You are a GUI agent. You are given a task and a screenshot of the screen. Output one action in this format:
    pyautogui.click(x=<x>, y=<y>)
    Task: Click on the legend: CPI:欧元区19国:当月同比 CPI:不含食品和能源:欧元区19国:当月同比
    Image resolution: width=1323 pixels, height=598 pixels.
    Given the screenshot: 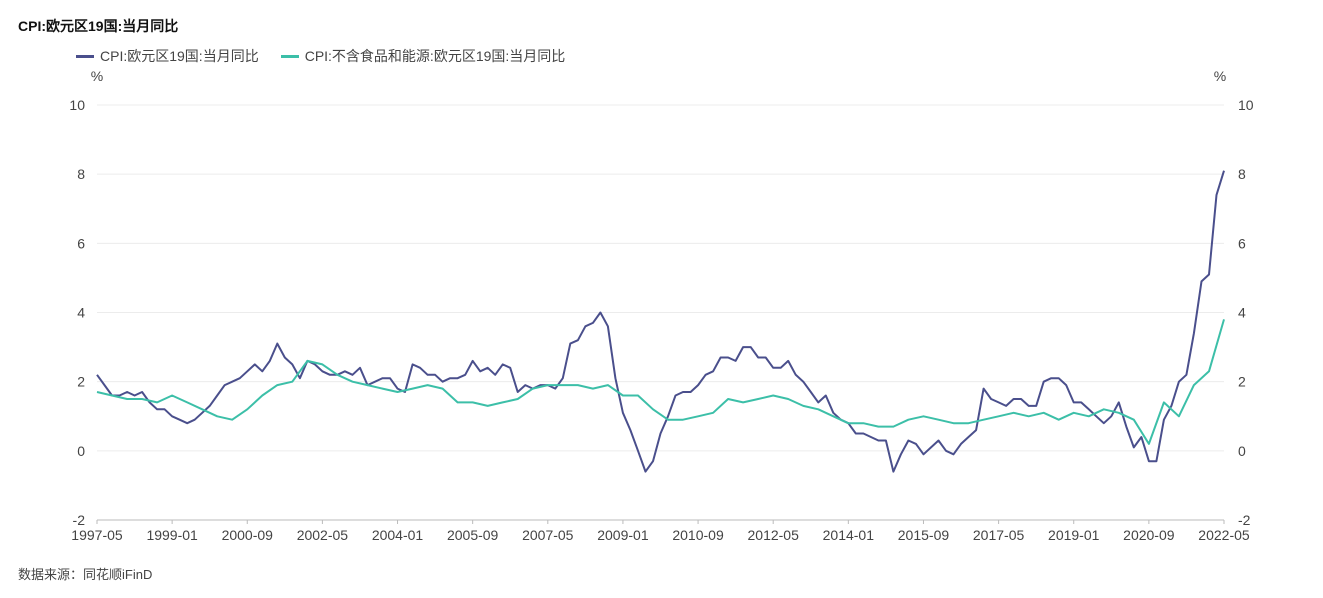 What is the action you would take?
    pyautogui.click(x=320, y=56)
    